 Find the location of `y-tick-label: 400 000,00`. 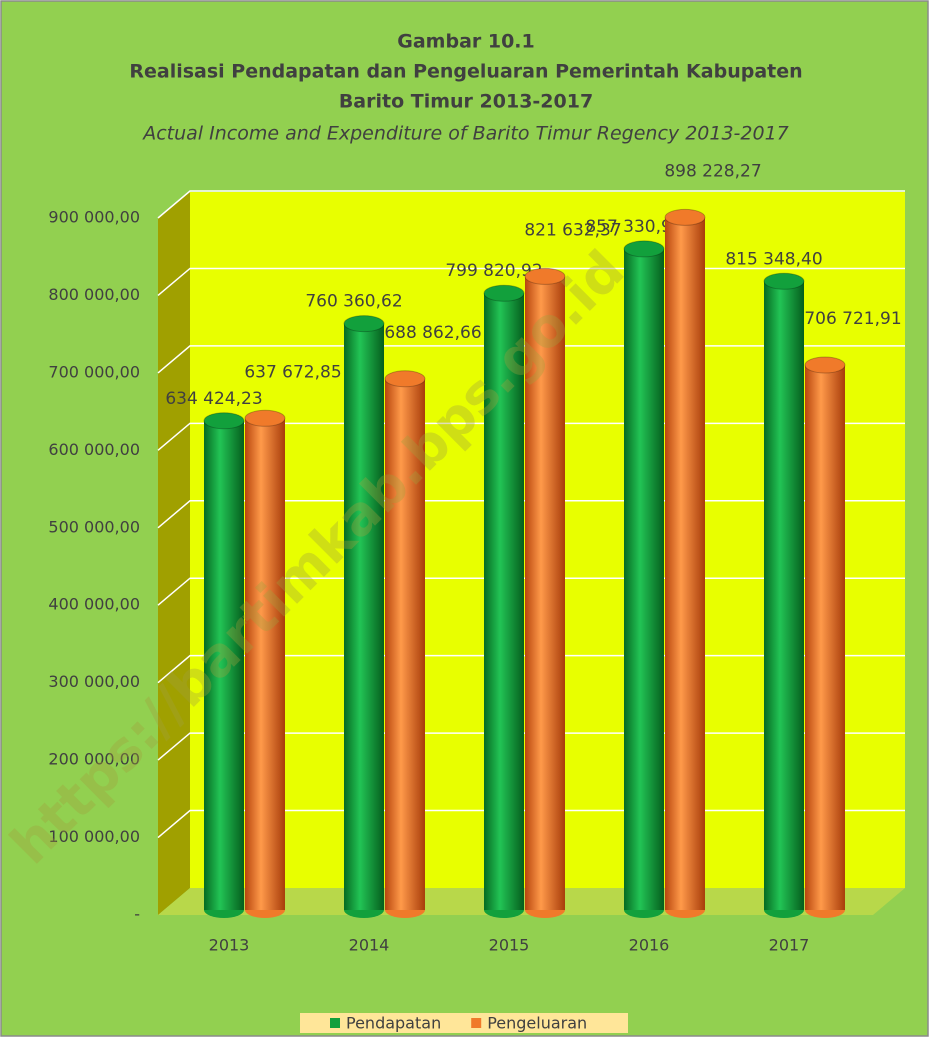

y-tick-label: 400 000,00 is located at coordinates (94, 604).